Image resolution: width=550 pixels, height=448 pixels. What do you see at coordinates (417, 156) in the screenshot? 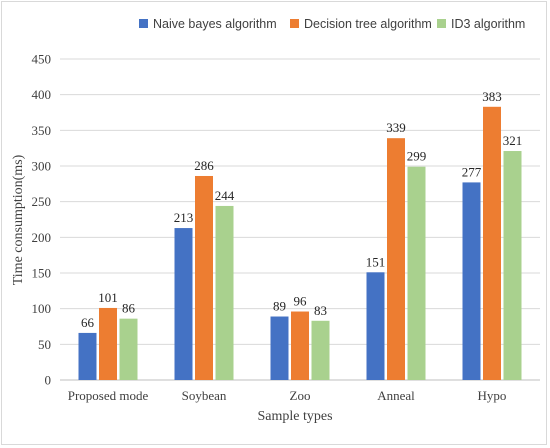
I see `data-label: 299` at bounding box center [417, 156].